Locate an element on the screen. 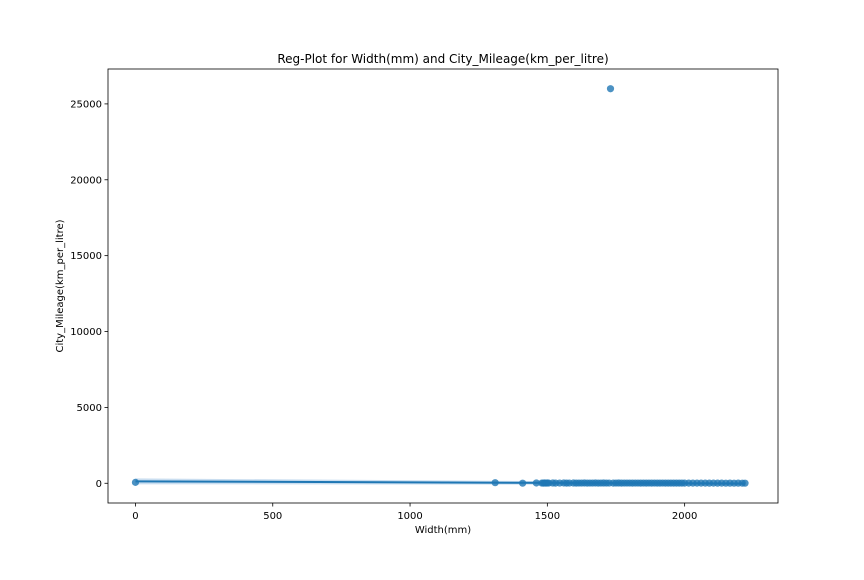  y-tick-label: 5000 is located at coordinates (89, 408).